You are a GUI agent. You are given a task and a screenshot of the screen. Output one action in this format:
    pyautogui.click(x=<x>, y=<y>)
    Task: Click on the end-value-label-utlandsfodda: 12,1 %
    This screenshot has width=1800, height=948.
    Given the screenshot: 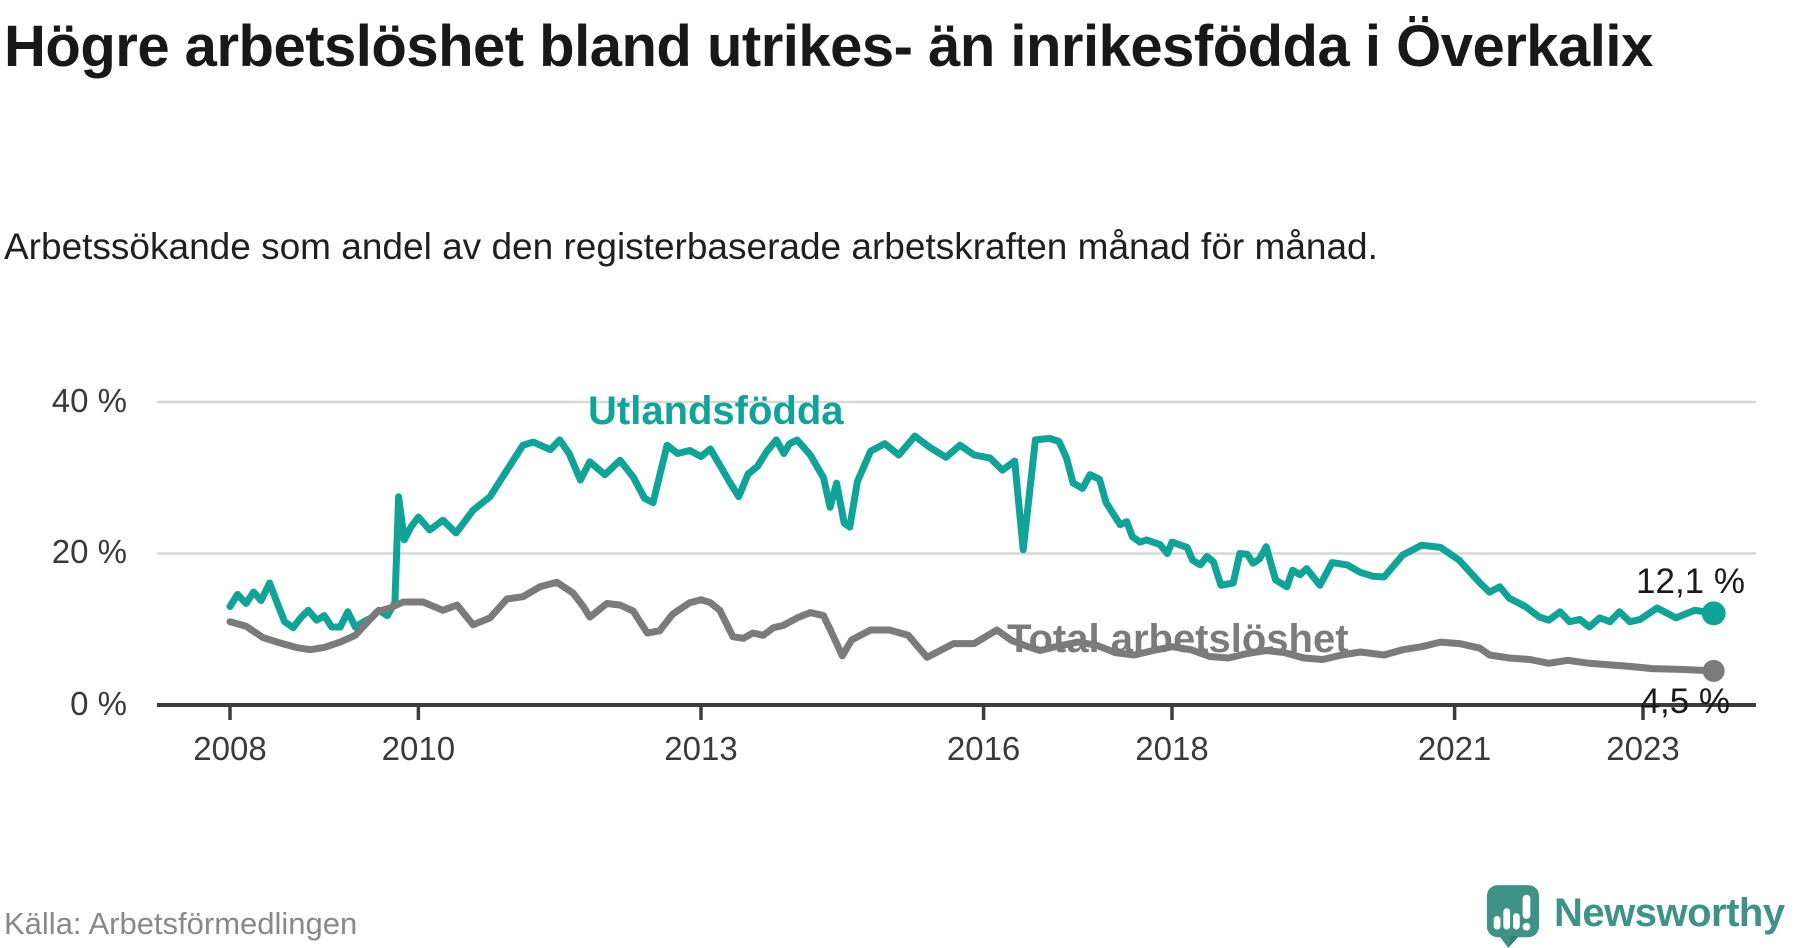 What is the action you would take?
    pyautogui.click(x=1690, y=581)
    